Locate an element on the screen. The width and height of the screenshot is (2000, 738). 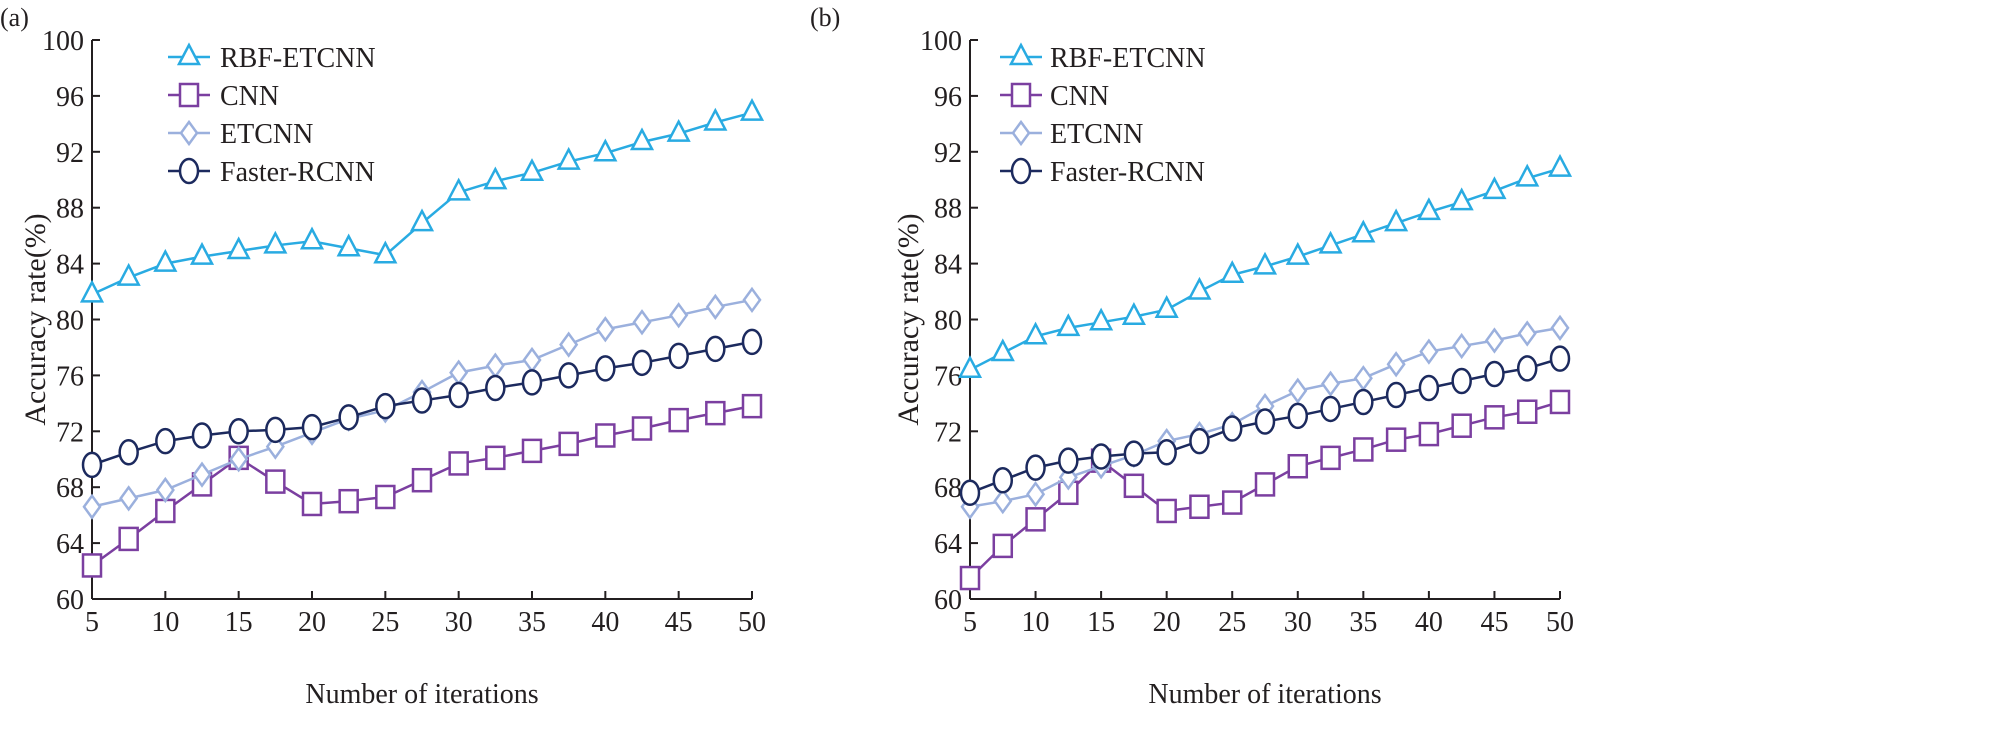
x-tick-label: 10 is located at coordinates (1036, 622).